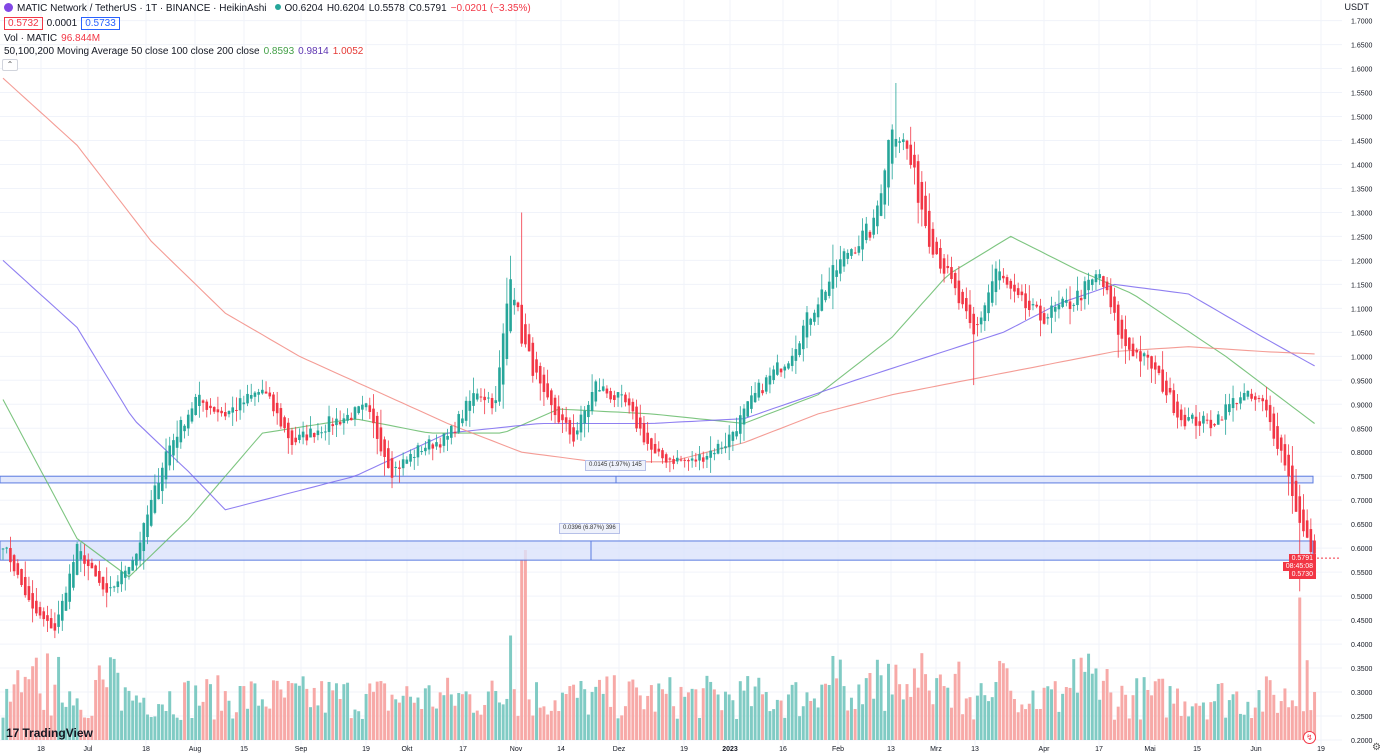  I want to click on currency-label: USDT, so click(1357, 7).